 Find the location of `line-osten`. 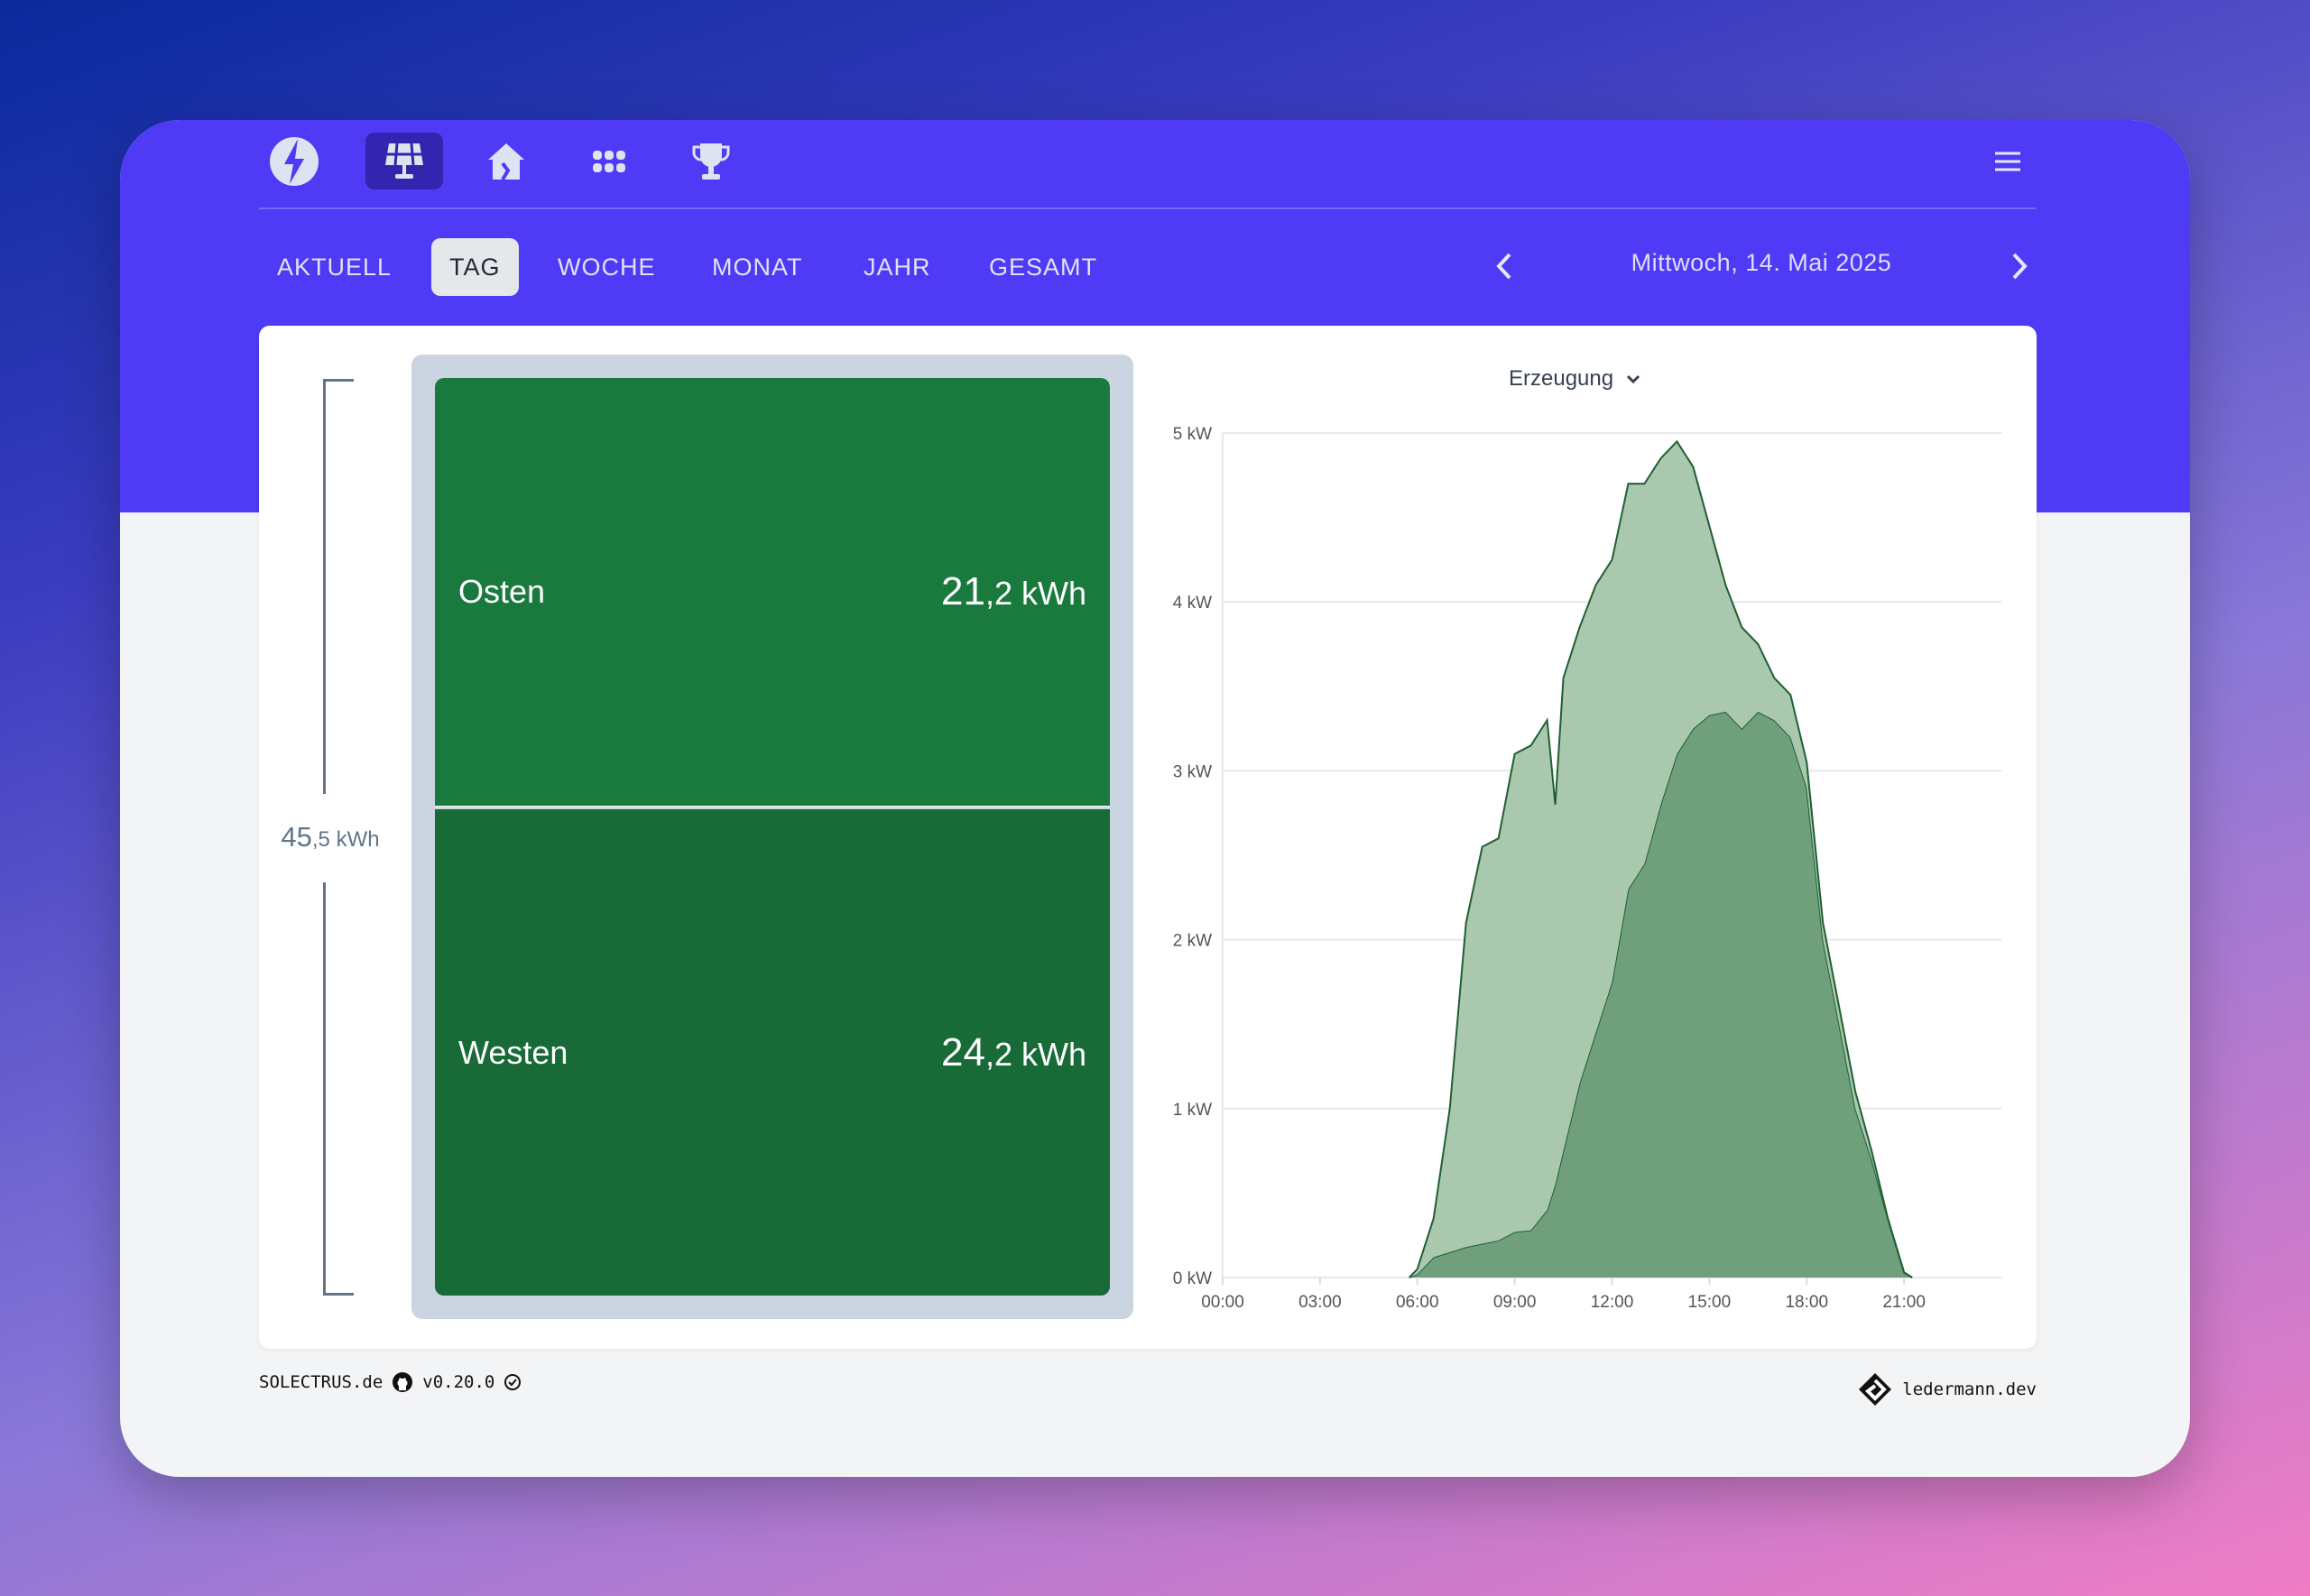

line-osten is located at coordinates (1661, 858).